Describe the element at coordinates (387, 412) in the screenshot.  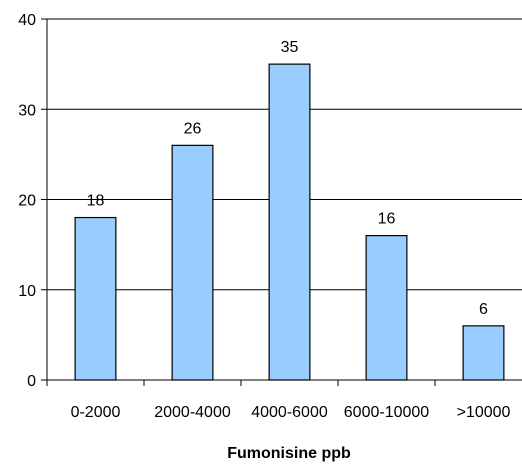
I see `x-tick-label-3: 6000-10000` at that location.